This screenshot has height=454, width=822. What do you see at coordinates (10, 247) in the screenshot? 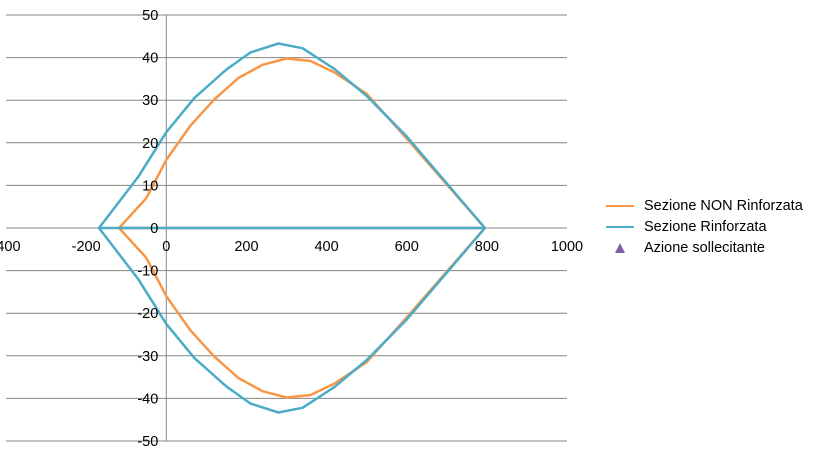
I see `x-tick-label: -400` at bounding box center [10, 247].